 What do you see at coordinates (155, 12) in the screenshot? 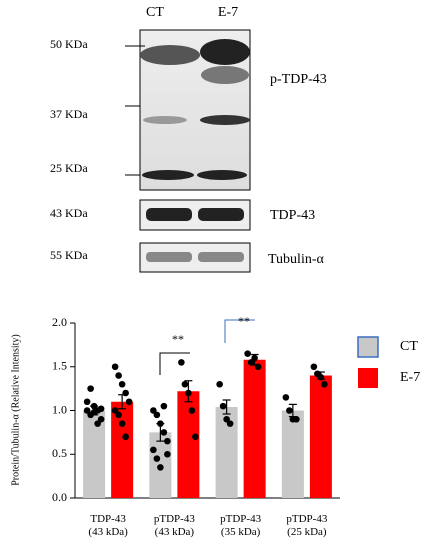
I see `lane-label: CT` at bounding box center [155, 12].